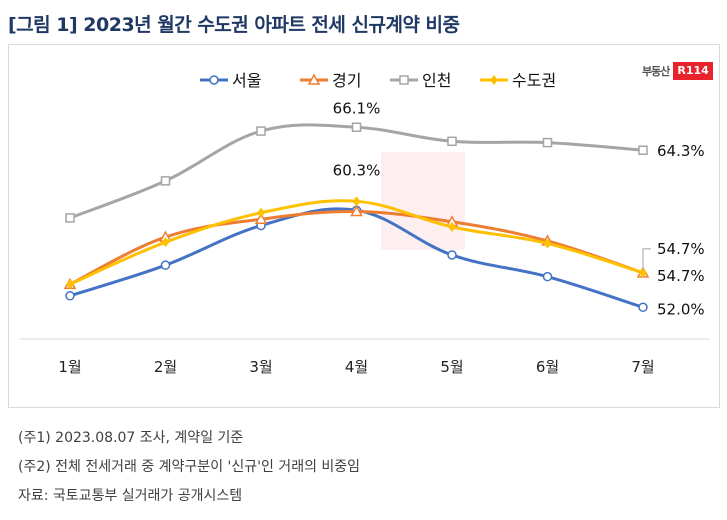  Describe the element at coordinates (214, 80) in the screenshot. I see `legend-marker-서울` at that location.